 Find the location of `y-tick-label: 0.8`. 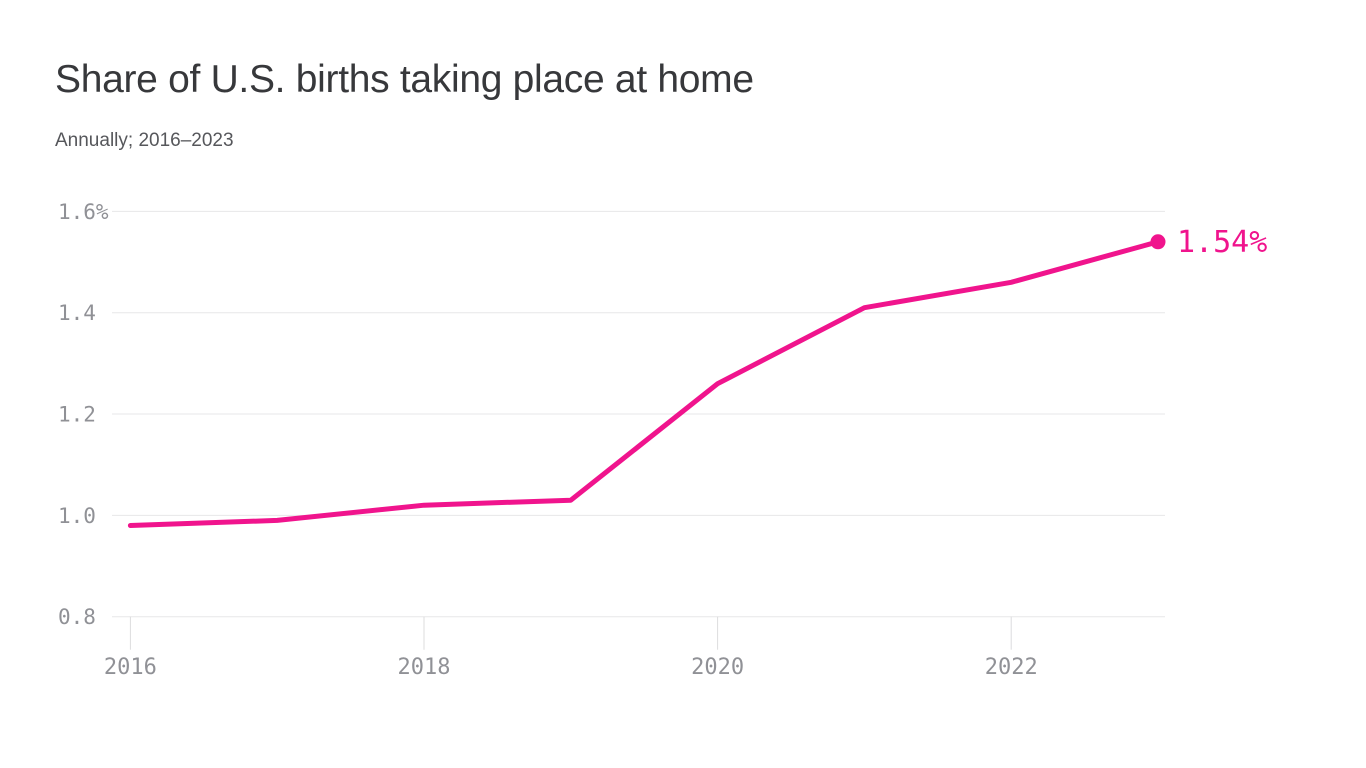

y-tick-label: 0.8 is located at coordinates (77, 617).